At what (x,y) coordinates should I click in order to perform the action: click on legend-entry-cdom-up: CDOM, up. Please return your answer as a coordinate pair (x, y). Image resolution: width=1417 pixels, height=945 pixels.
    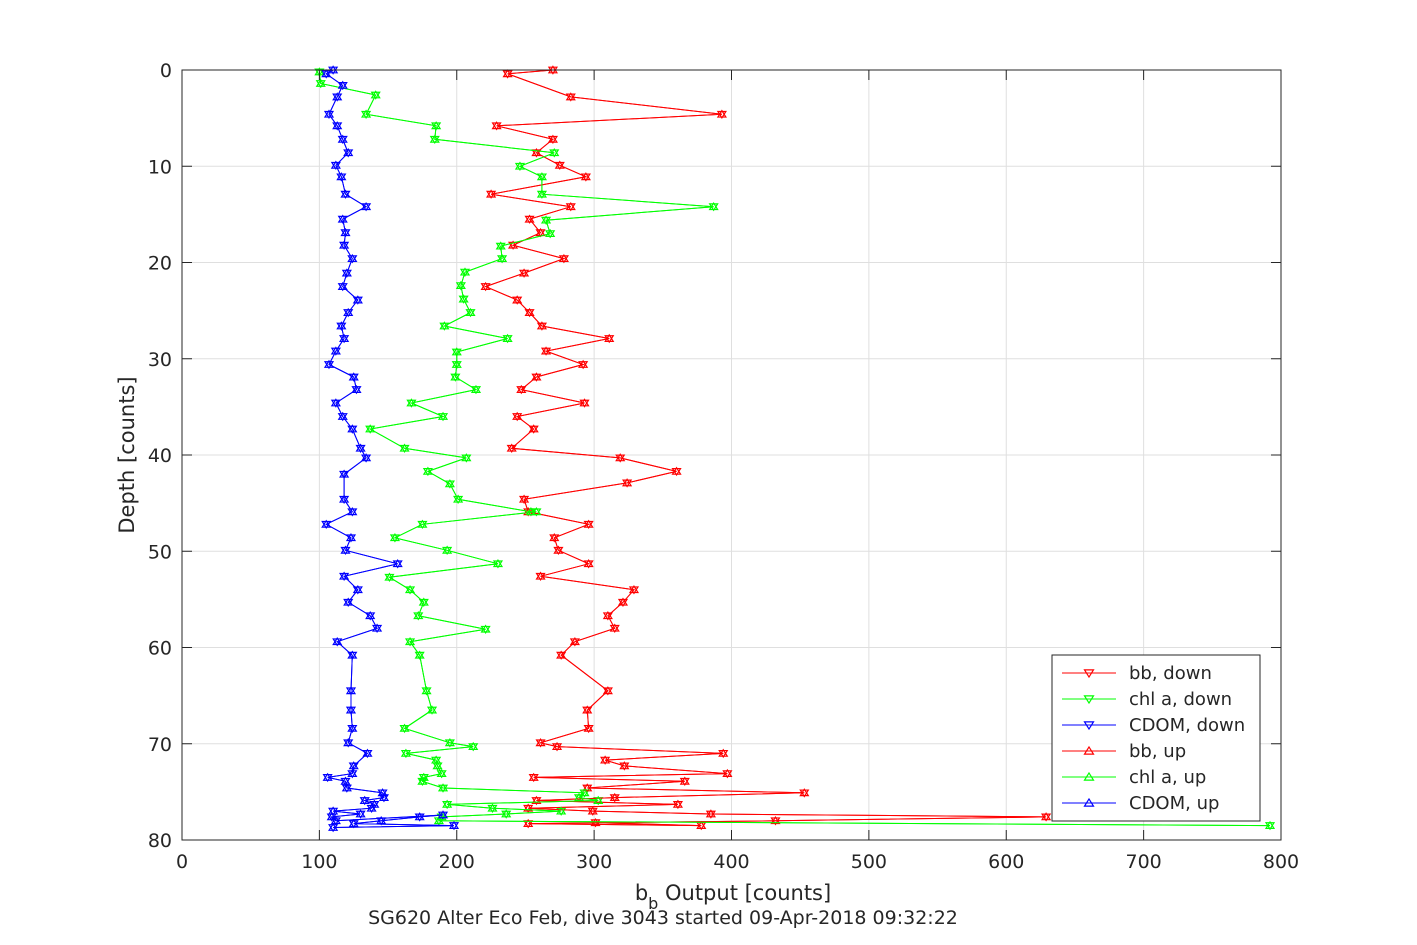
    Looking at the image, I should click on (1140, 803).